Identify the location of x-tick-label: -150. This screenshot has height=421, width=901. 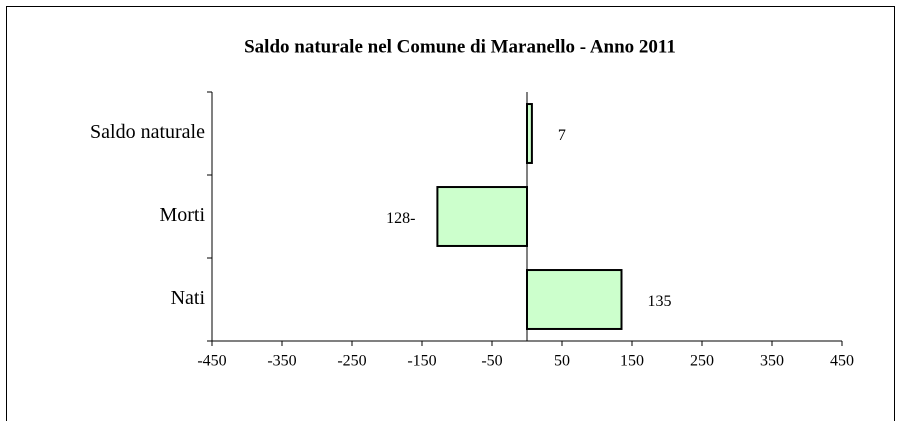
(421, 361).